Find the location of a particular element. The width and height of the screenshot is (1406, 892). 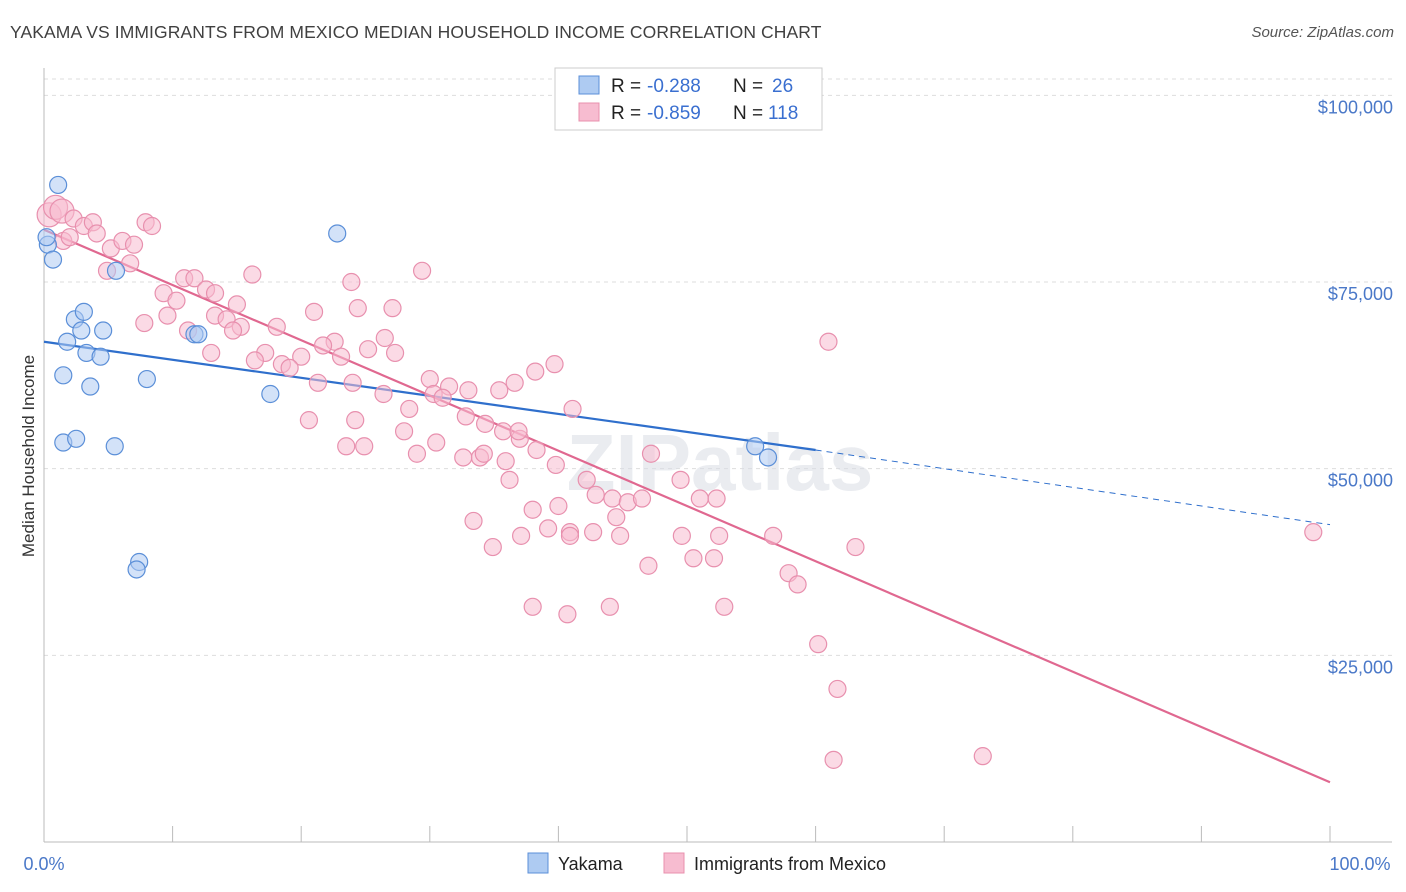

legend-swatch-yakama is located at coordinates (589, 85).